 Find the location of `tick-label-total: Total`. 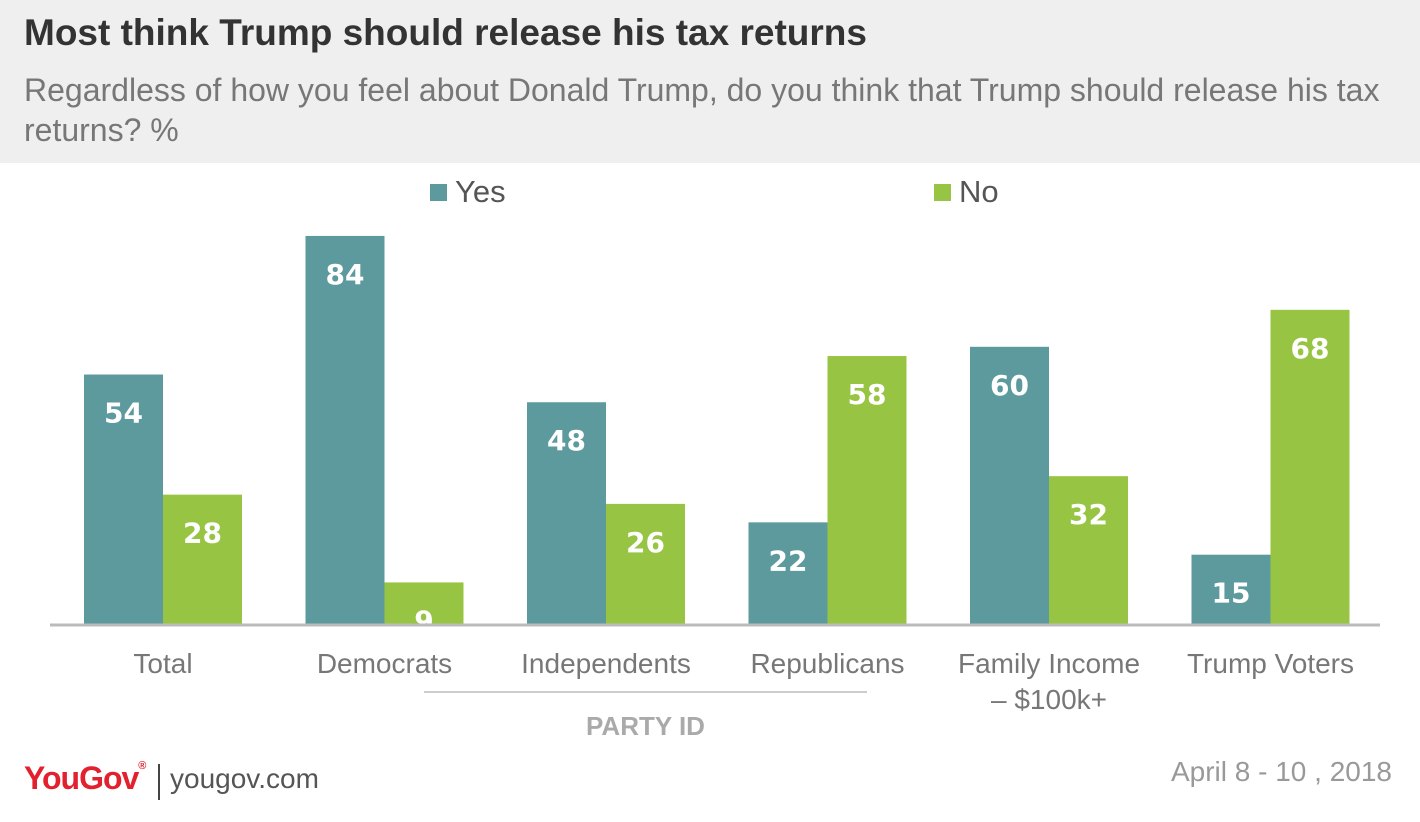

tick-label-total: Total is located at coordinates (162, 663).